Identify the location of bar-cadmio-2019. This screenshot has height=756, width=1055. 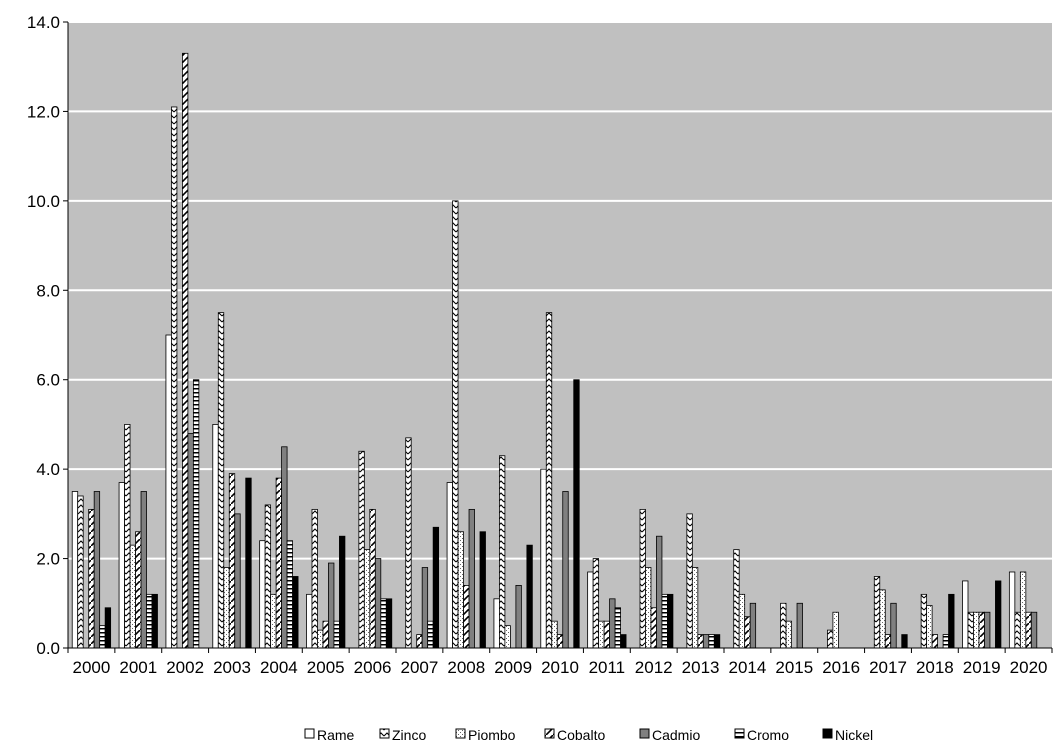
(987, 630).